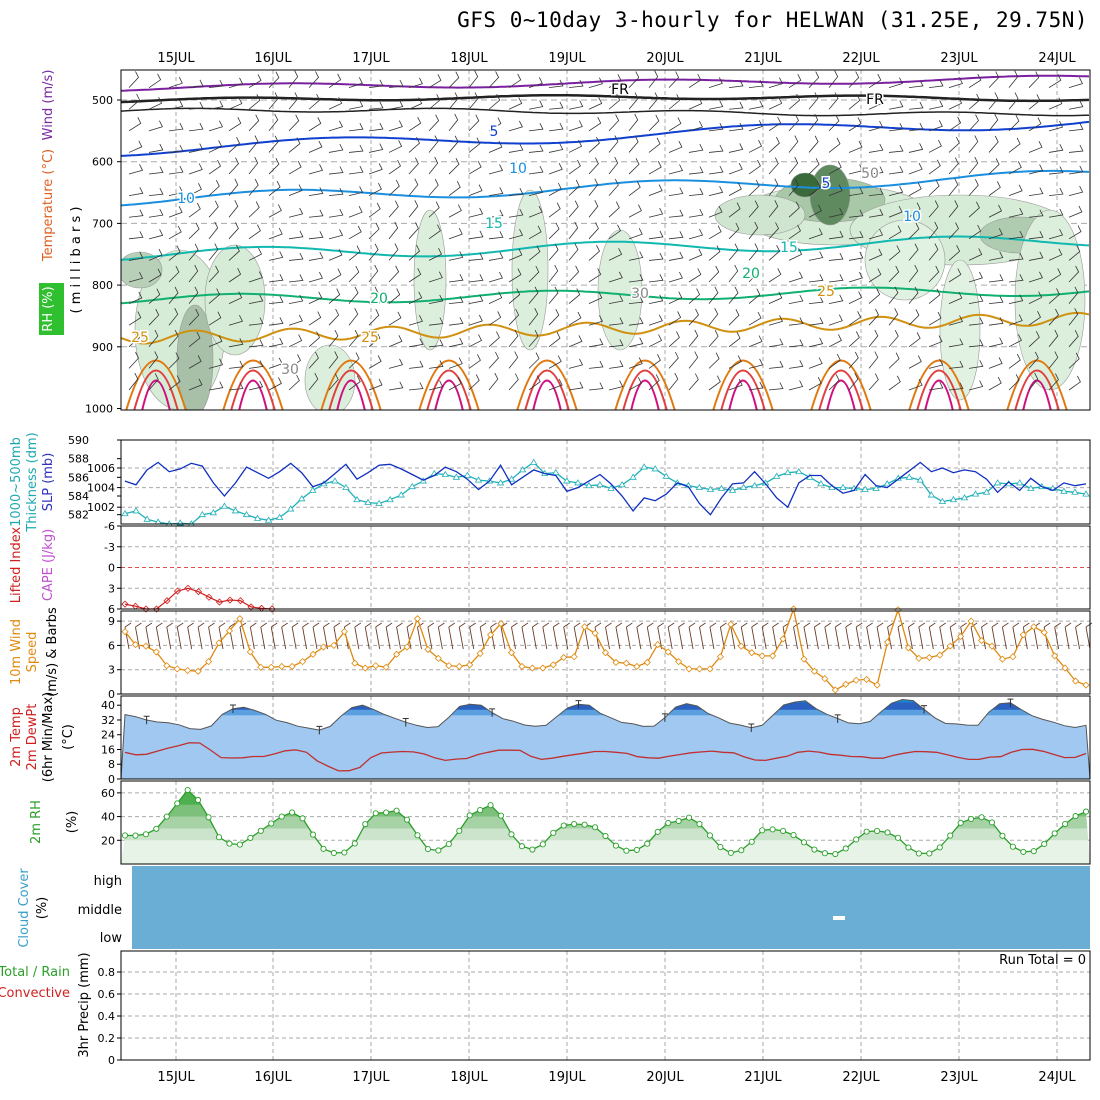 This screenshot has height=1100, width=1100. Describe the element at coordinates (108, 840) in the screenshot. I see `y-tick-label: 20` at that location.